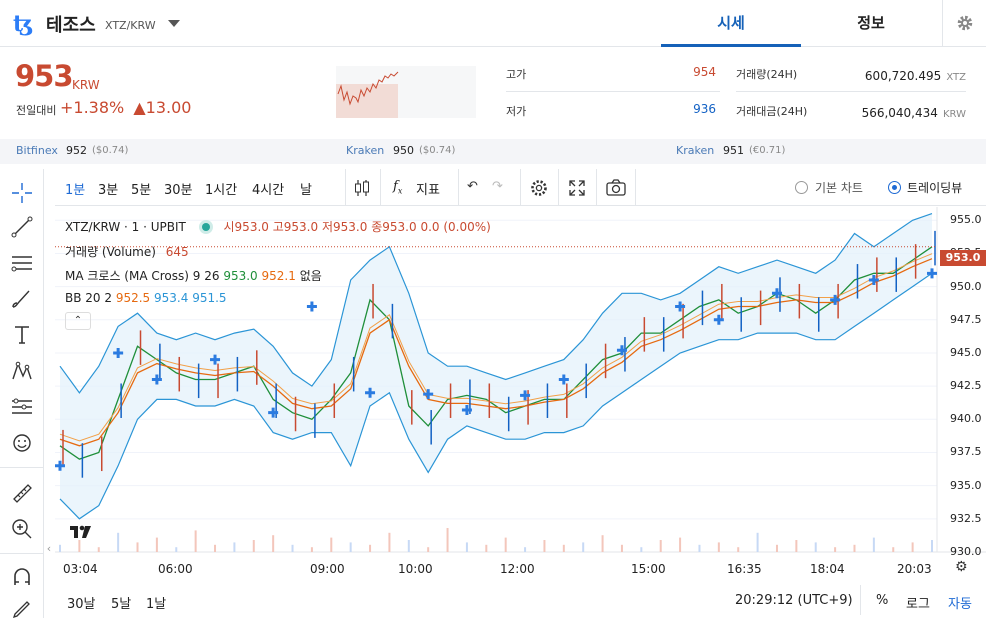  What do you see at coordinates (88, 298) in the screenshot?
I see `bb-label: BB 20 2` at bounding box center [88, 298].